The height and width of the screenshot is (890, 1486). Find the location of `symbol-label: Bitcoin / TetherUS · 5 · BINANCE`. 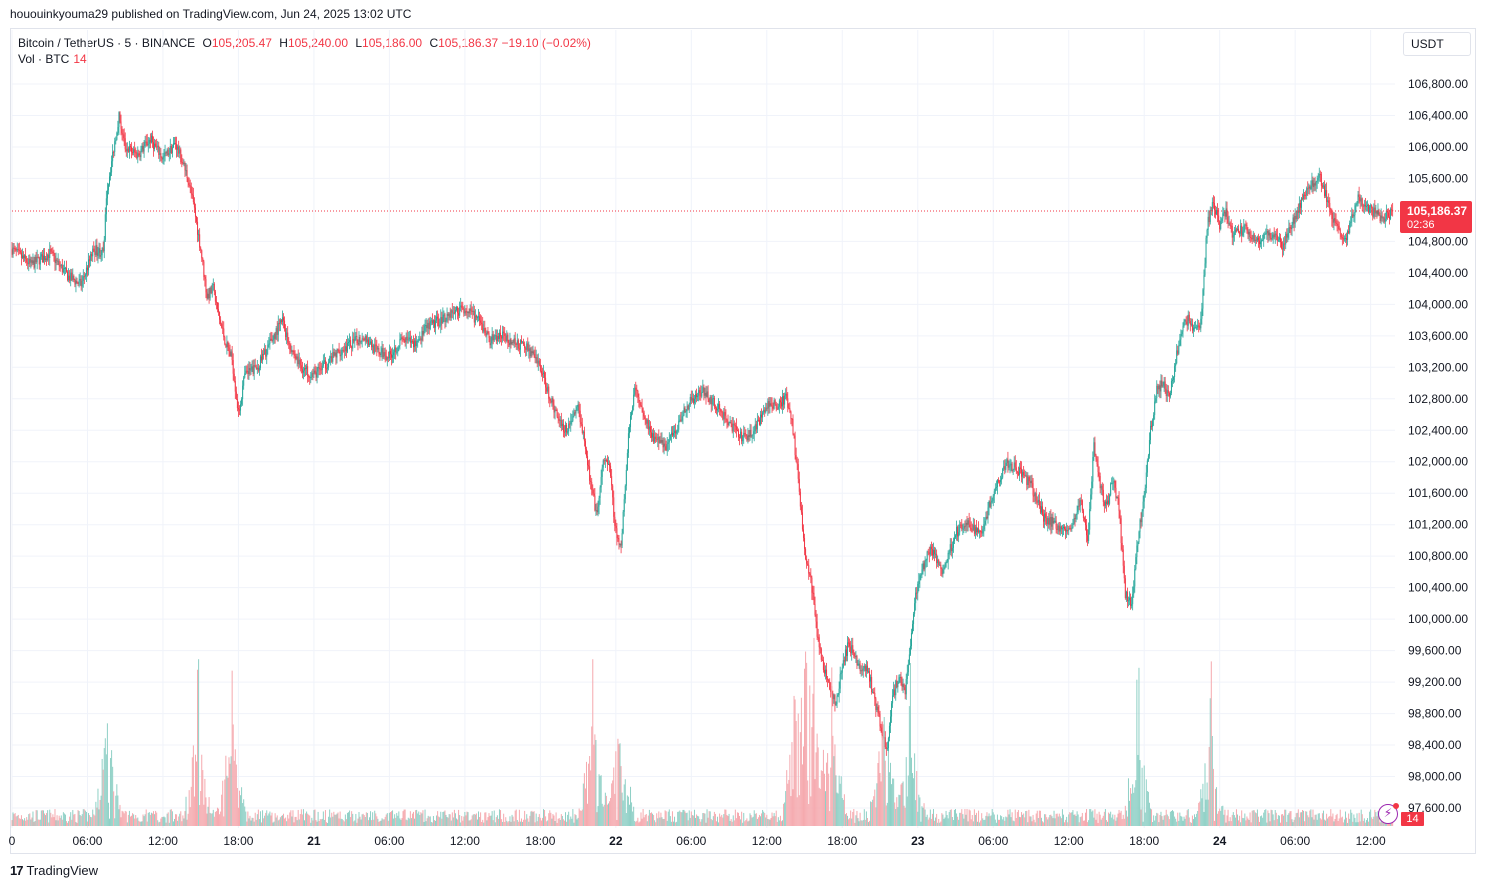

symbol-label: Bitcoin / TetherUS · 5 · BINANCE is located at coordinates (107, 43).